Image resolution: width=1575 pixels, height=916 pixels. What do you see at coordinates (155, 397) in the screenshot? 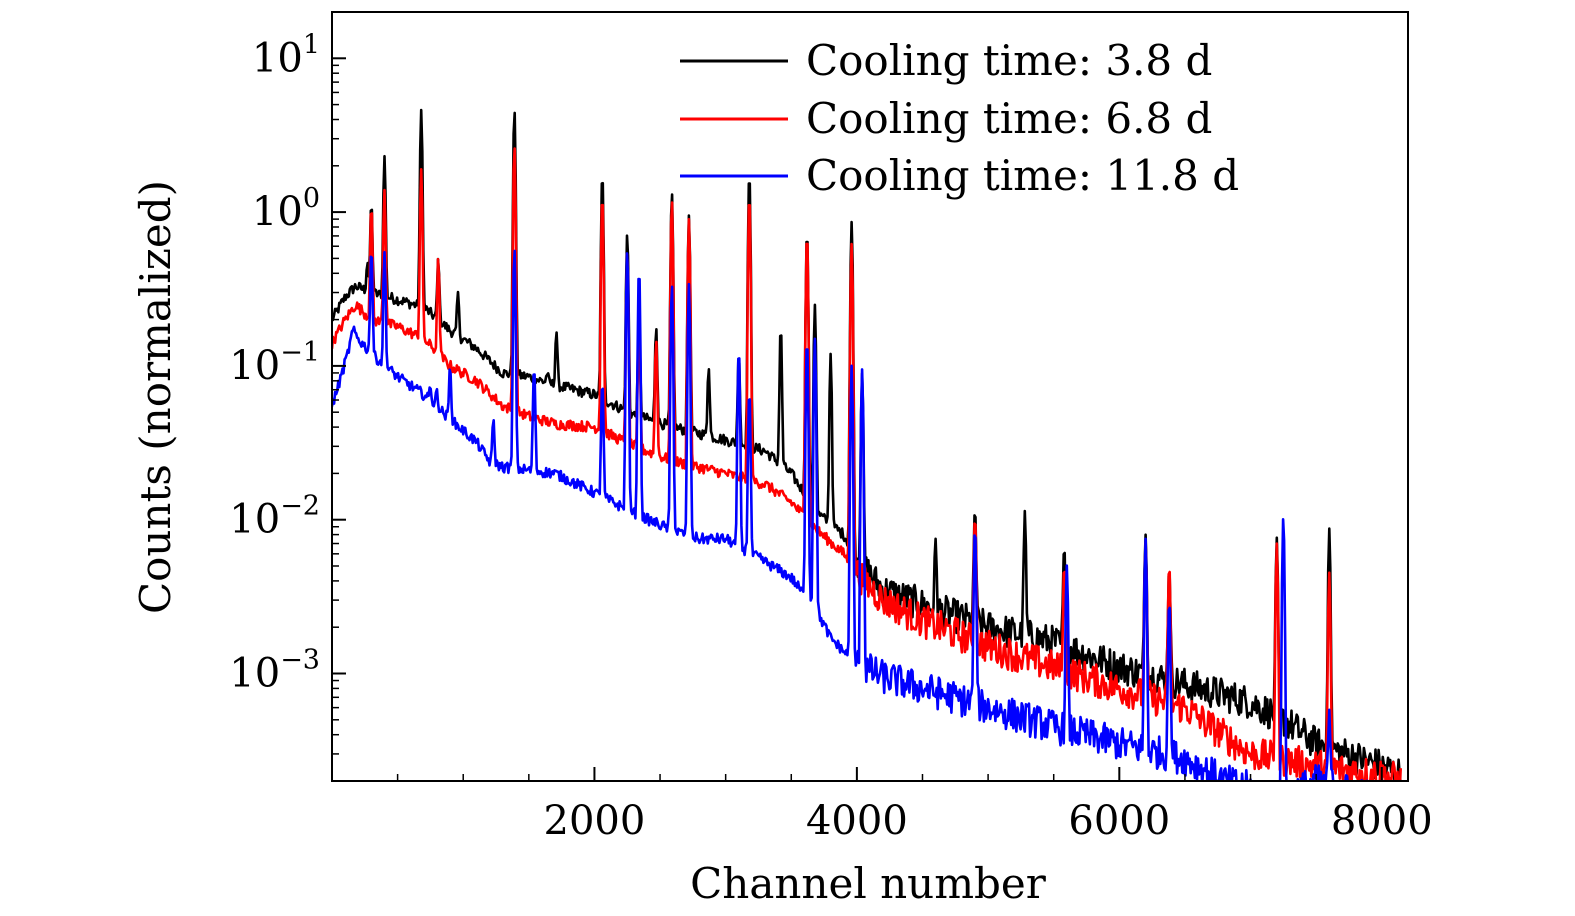
I see `y-axis-title: Counts (normalized)` at bounding box center [155, 397].